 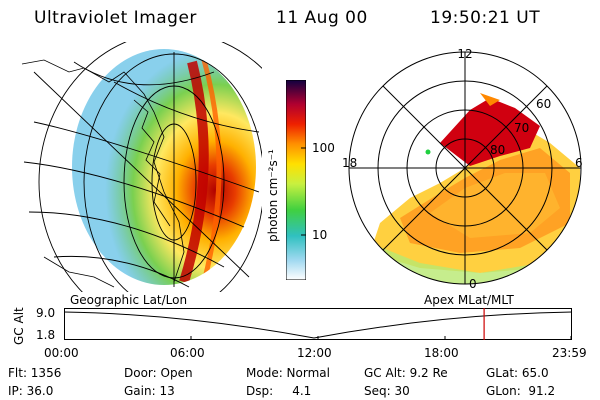 I want to click on info-mode: Mode: Normal, so click(x=288, y=373).